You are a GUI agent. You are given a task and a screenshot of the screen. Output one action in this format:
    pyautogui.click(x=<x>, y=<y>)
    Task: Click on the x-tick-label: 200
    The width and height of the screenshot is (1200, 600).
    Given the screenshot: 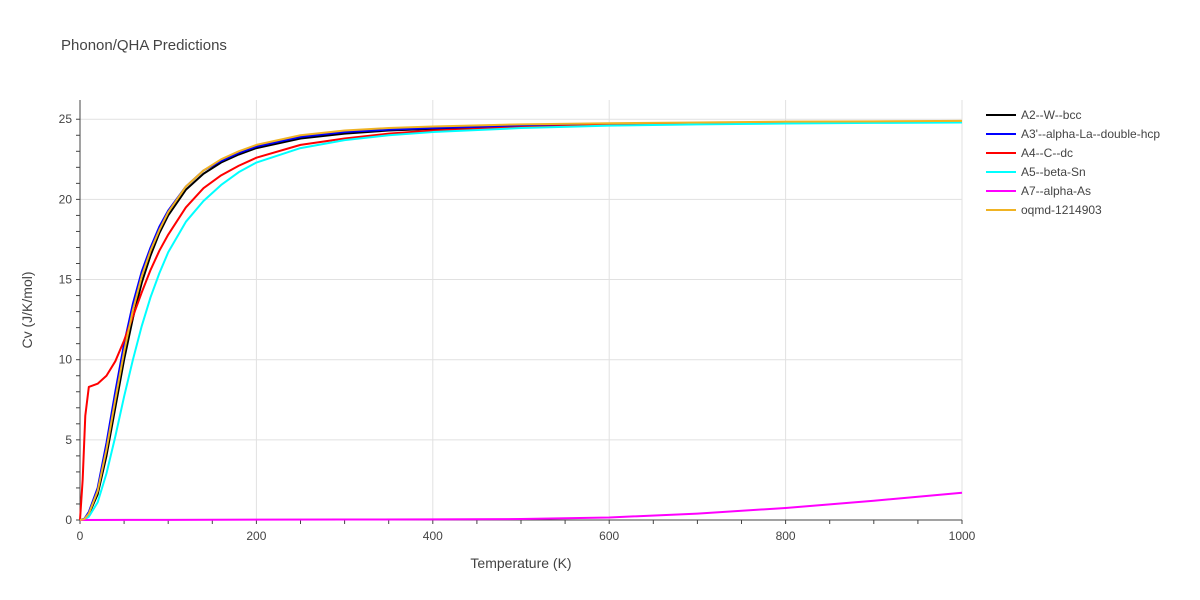 What is the action you would take?
    pyautogui.click(x=256, y=536)
    